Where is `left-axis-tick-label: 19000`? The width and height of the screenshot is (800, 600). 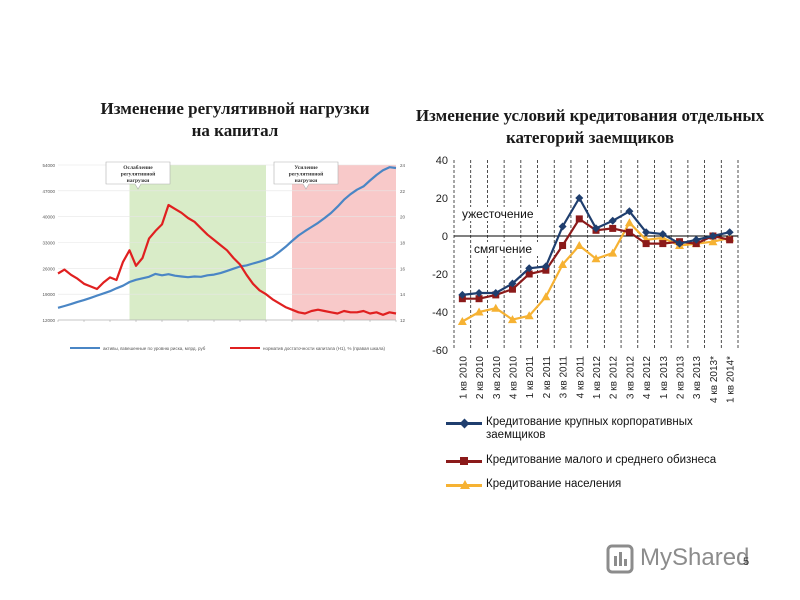
left-axis-tick-label: 19000 is located at coordinates (48, 294).